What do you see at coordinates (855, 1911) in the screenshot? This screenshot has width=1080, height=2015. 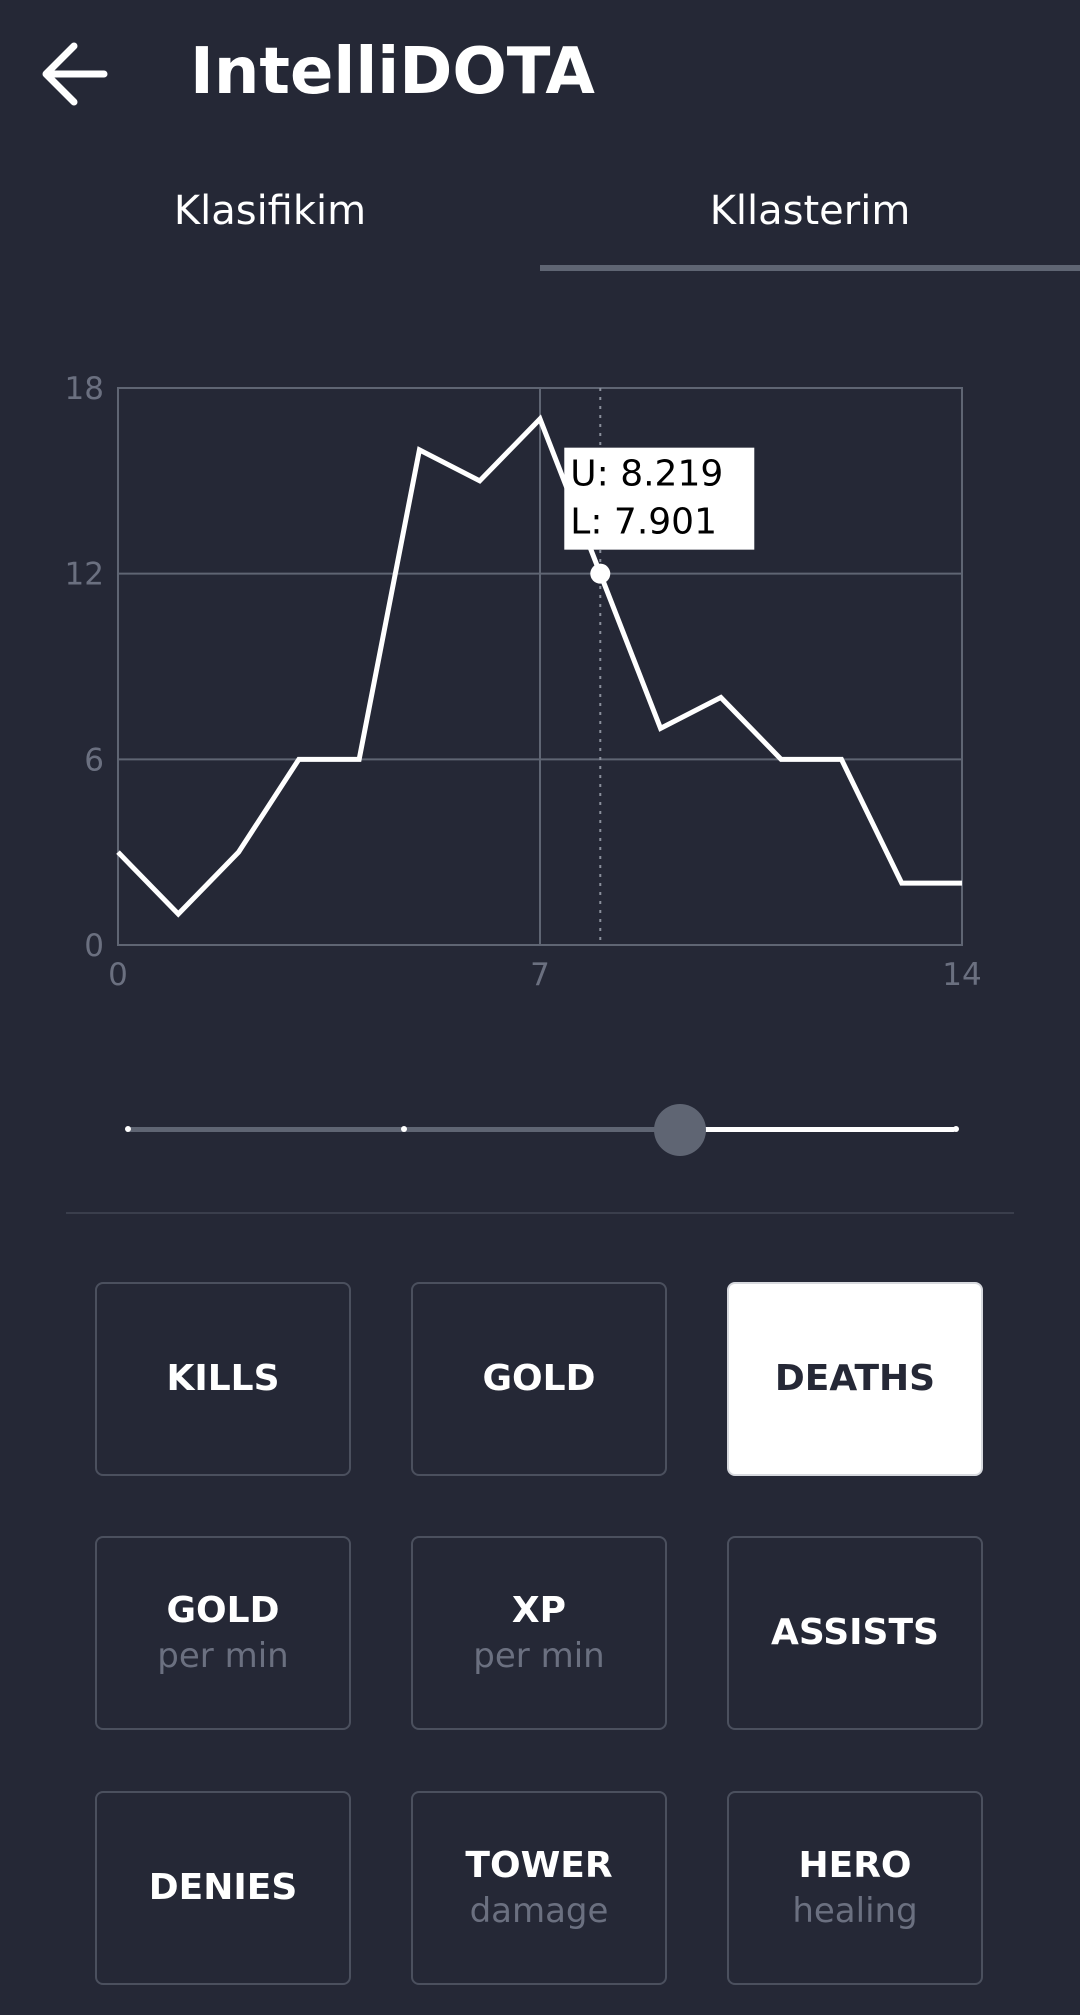 I see `stat-sublabel: healing` at bounding box center [855, 1911].